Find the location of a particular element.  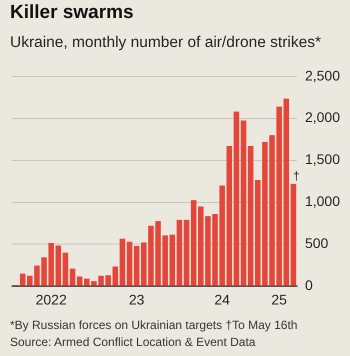

y-tick-label: 2,500 is located at coordinates (322, 75).